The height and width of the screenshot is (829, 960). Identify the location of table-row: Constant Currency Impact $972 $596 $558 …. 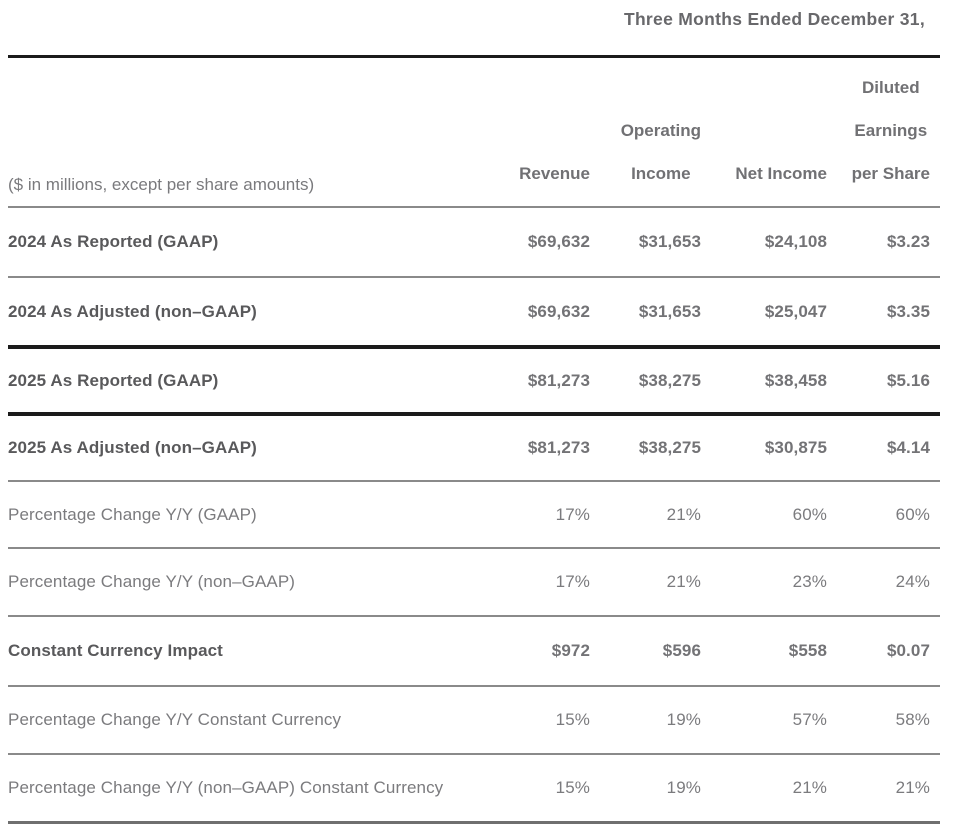
(474, 652).